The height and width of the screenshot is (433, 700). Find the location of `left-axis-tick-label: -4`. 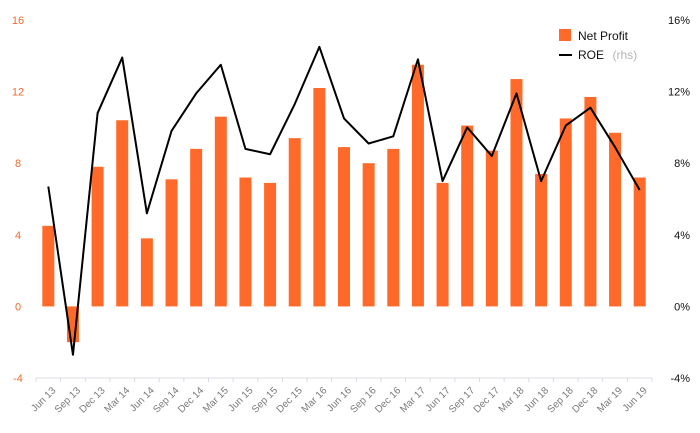

left-axis-tick-label: -4 is located at coordinates (18, 379).